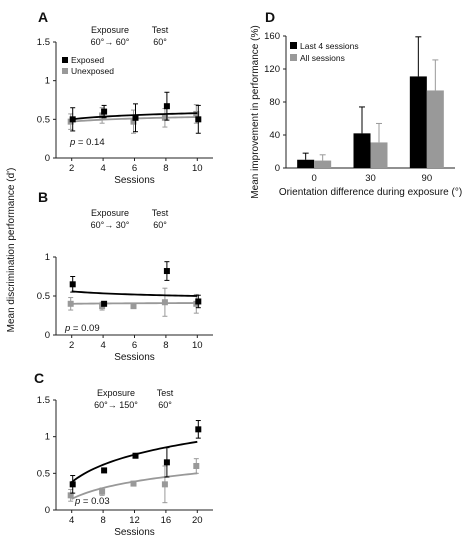 The image size is (465, 550). What do you see at coordinates (197, 520) in the screenshot?
I see `x-tick-label: 20` at bounding box center [197, 520].